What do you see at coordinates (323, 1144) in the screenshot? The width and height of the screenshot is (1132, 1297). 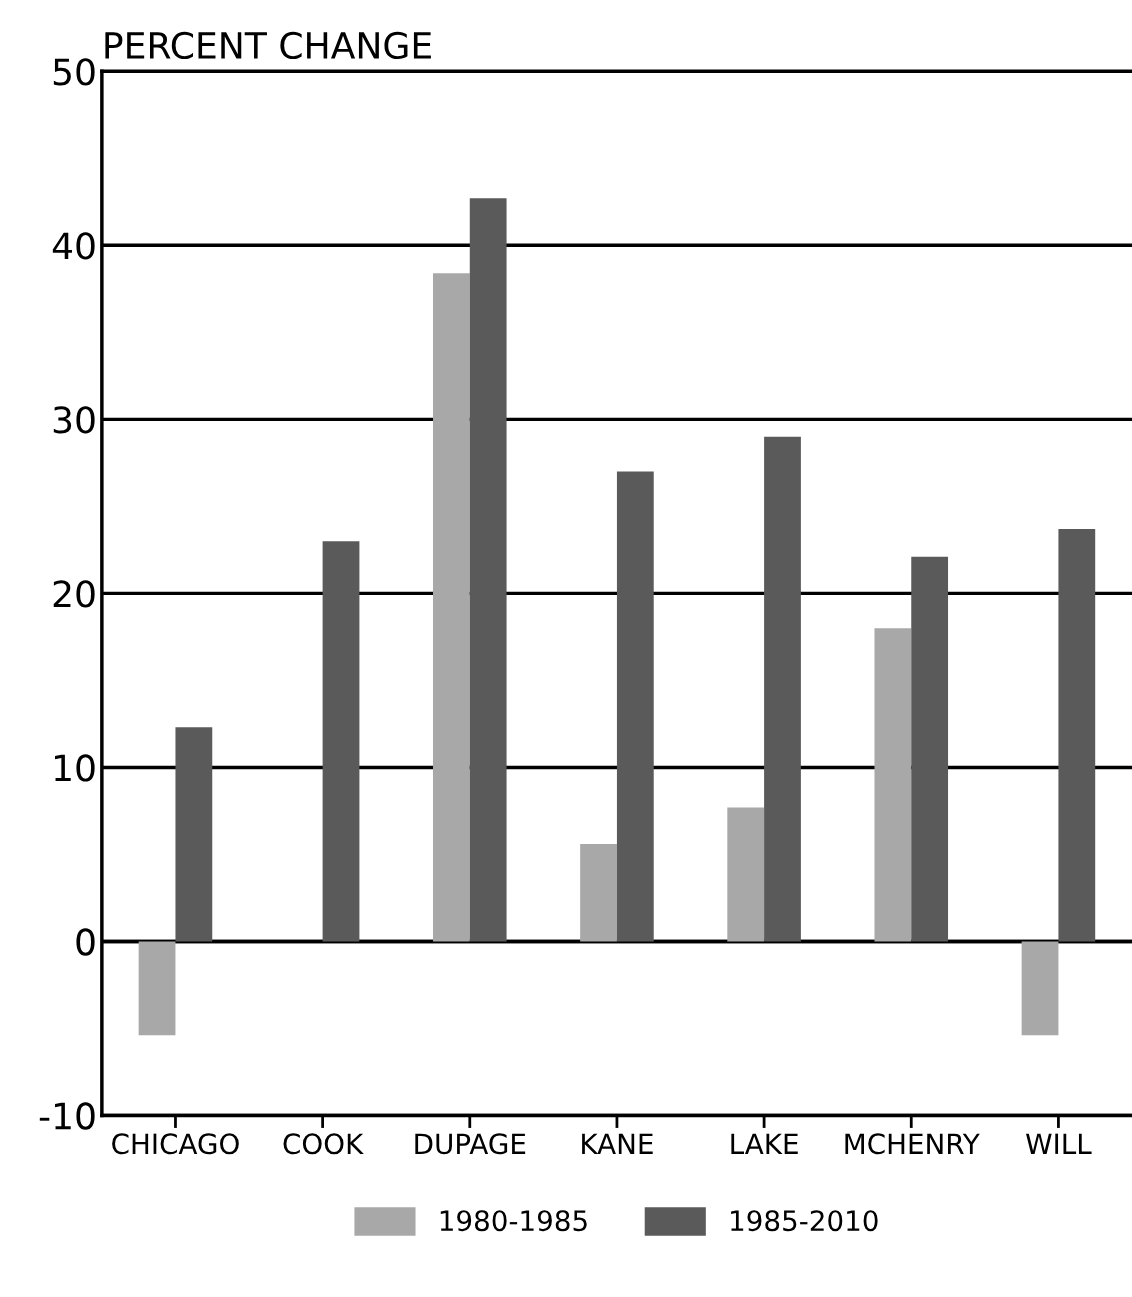 I see `x-tick-label: COOK` at bounding box center [323, 1144].